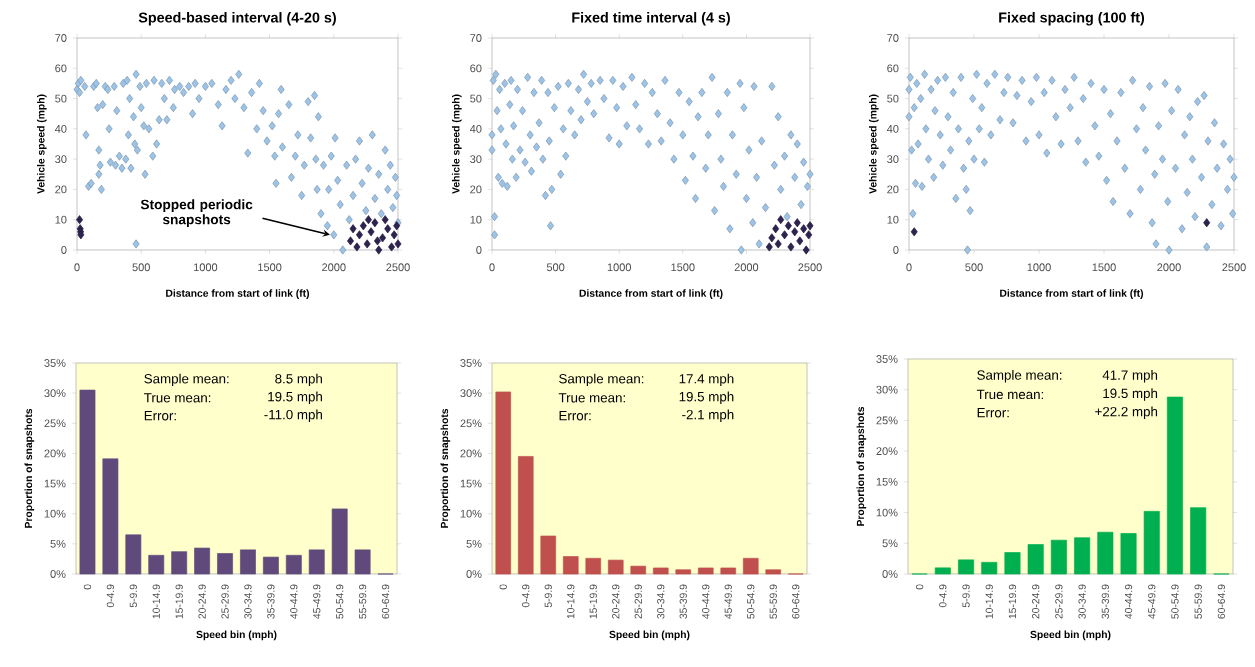  Describe the element at coordinates (445, 468) in the screenshot. I see `y-axis-title: Proportion of snapshots` at that location.